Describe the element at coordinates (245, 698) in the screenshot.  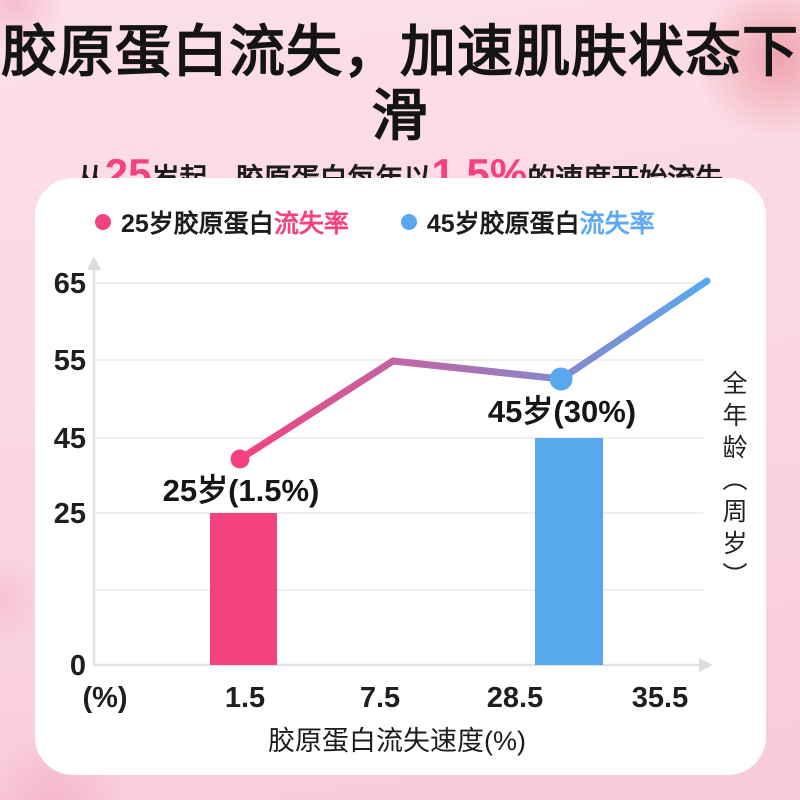
I see `x-tick-1-5: 1.5` at that location.